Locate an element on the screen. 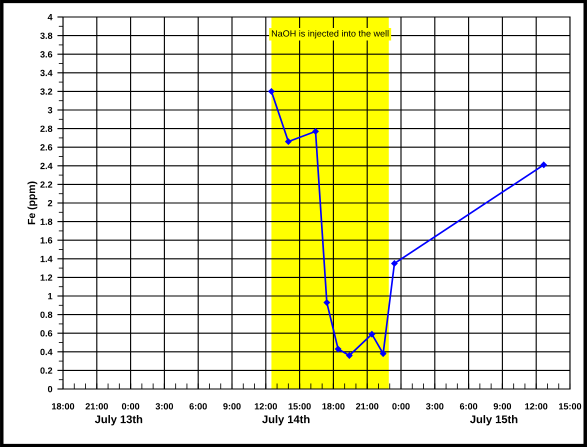 The height and width of the screenshot is (447, 587). y-tick-label: 3.2 is located at coordinates (46, 91).